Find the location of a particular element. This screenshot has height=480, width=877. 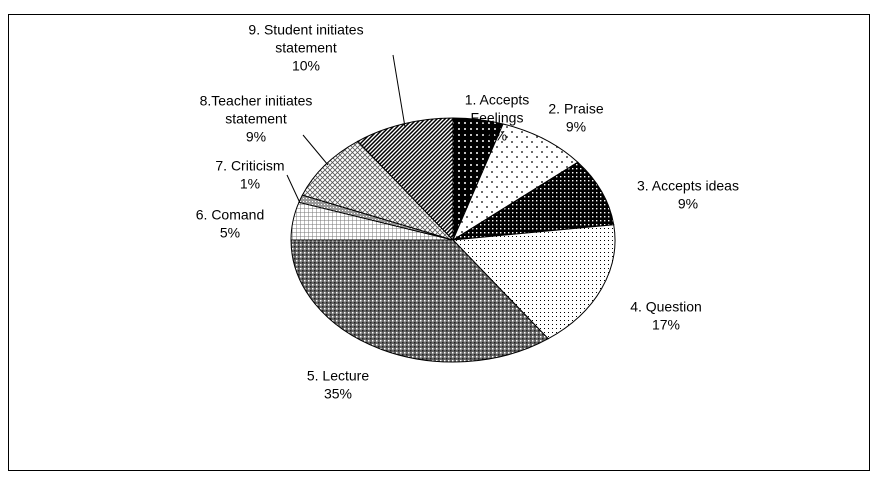

slice-label: Feelings is located at coordinates (497, 118).